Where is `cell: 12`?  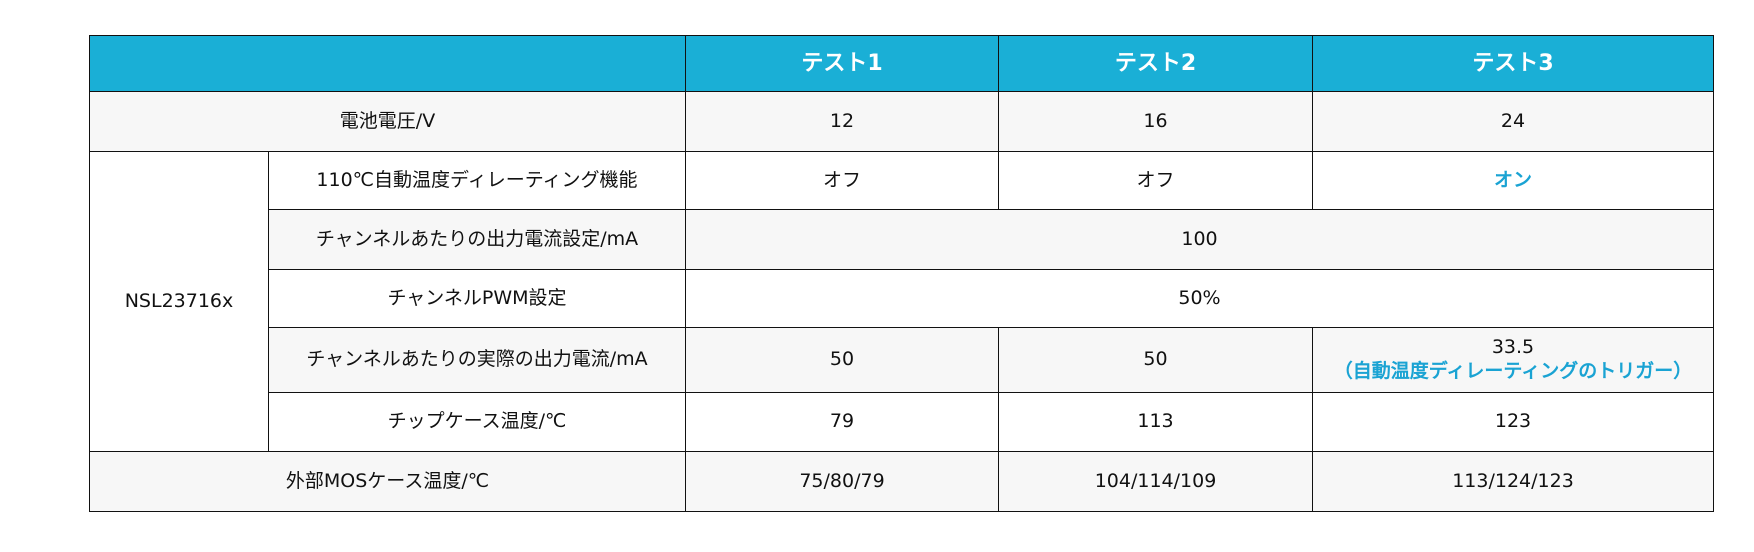 cell: 12 is located at coordinates (842, 121).